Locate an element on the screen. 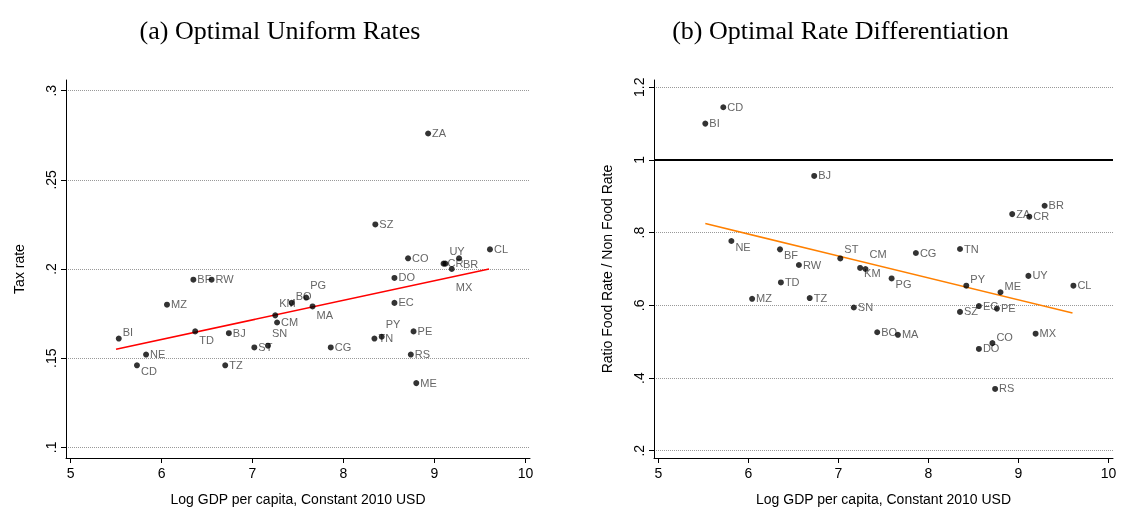 This screenshot has width=1121, height=520. y-axis-title: Ratio Food Rate / Non Food Rate is located at coordinates (607, 269).